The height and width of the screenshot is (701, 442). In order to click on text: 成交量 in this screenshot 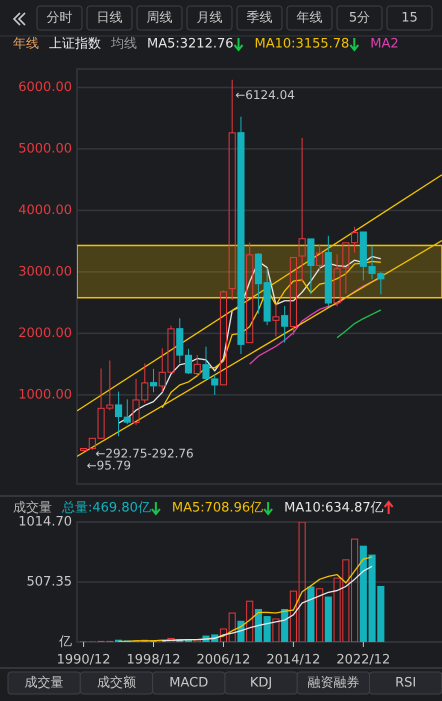, I will do `click(44, 682)`.